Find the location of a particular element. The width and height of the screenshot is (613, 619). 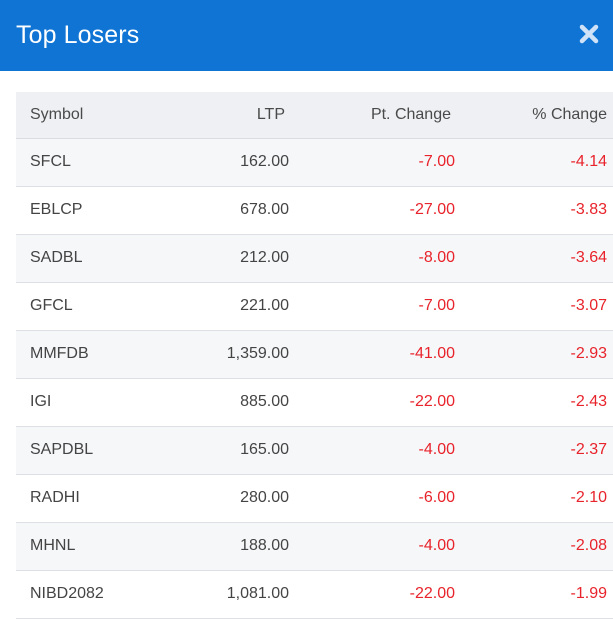

cell-ltp: 188.00 is located at coordinates (264, 545).